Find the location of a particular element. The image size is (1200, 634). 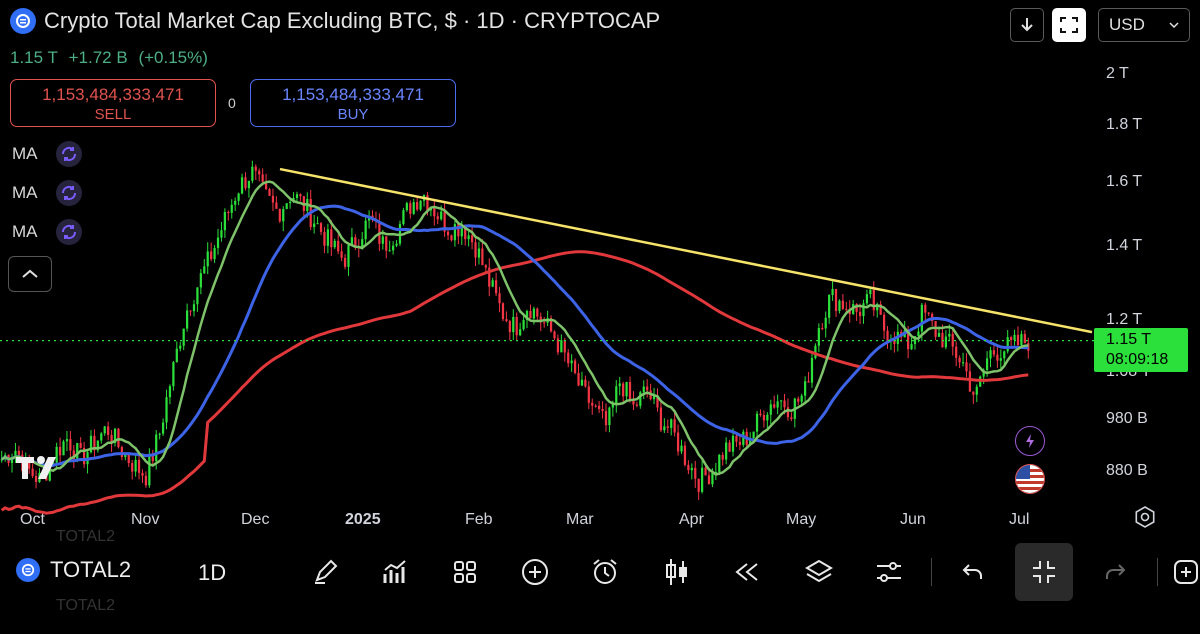

current-price-badge: 1.15 T 08:09:18 is located at coordinates (1141, 350).